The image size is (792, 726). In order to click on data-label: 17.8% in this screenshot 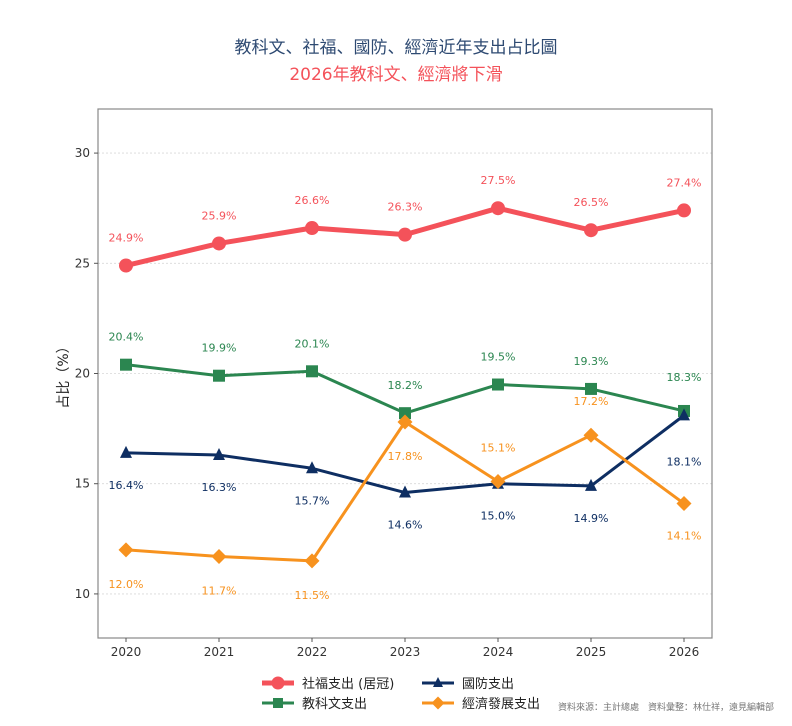, I will do `click(405, 456)`.